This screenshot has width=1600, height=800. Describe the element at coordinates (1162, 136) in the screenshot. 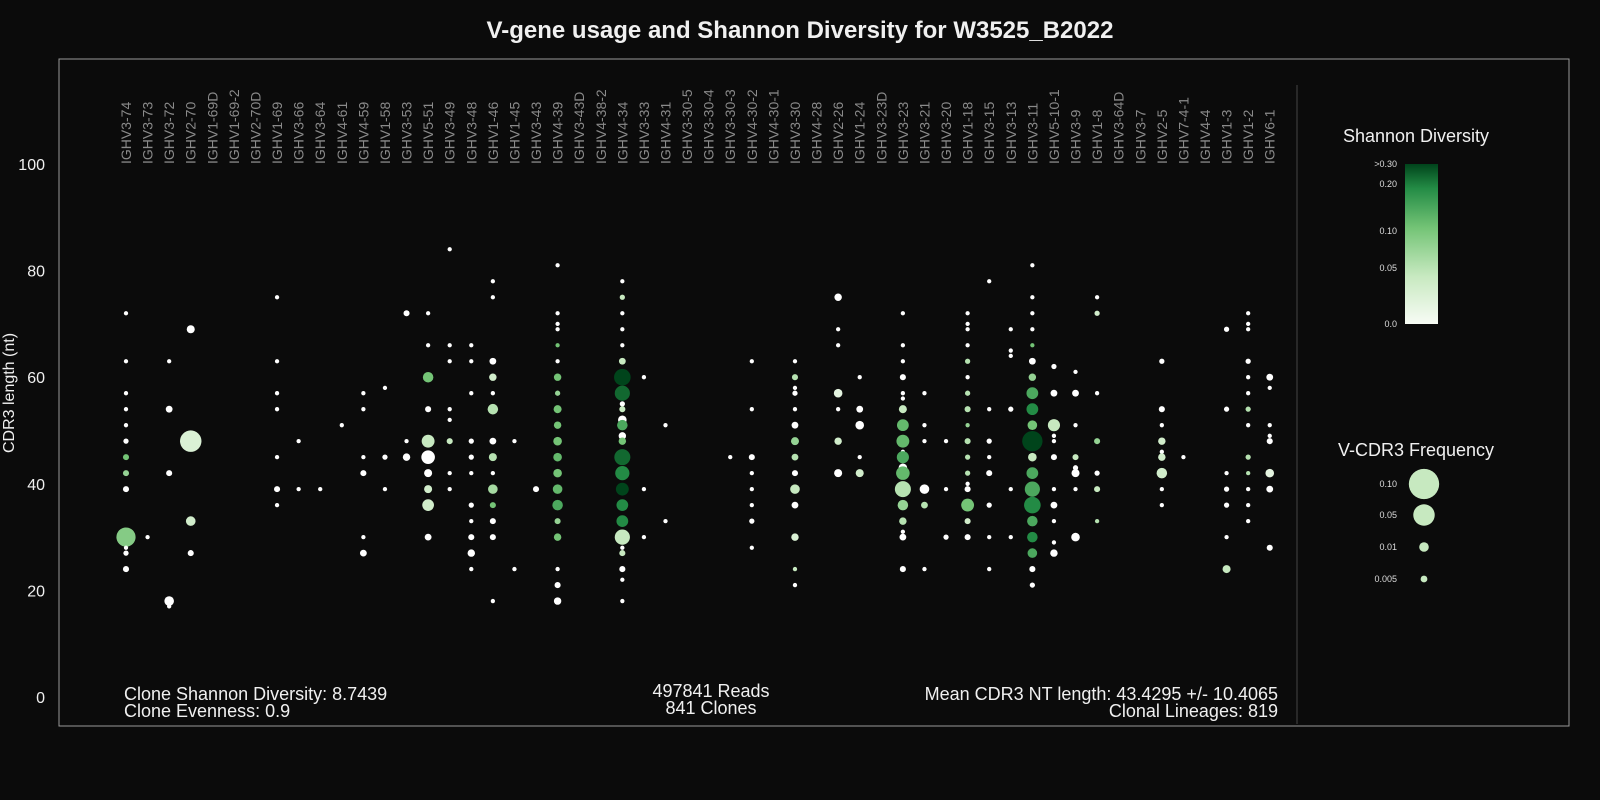

I see `gene-label: IGHV2-5` at that location.